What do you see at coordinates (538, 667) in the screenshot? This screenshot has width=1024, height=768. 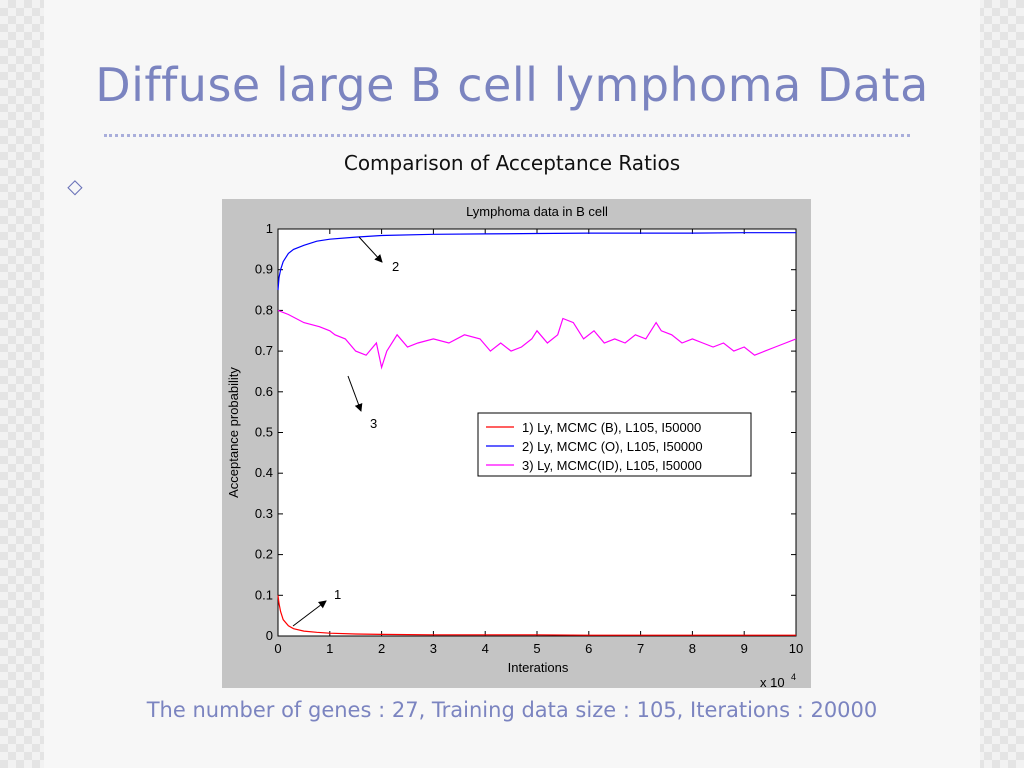 I see `x-axis-label: Interations` at bounding box center [538, 667].